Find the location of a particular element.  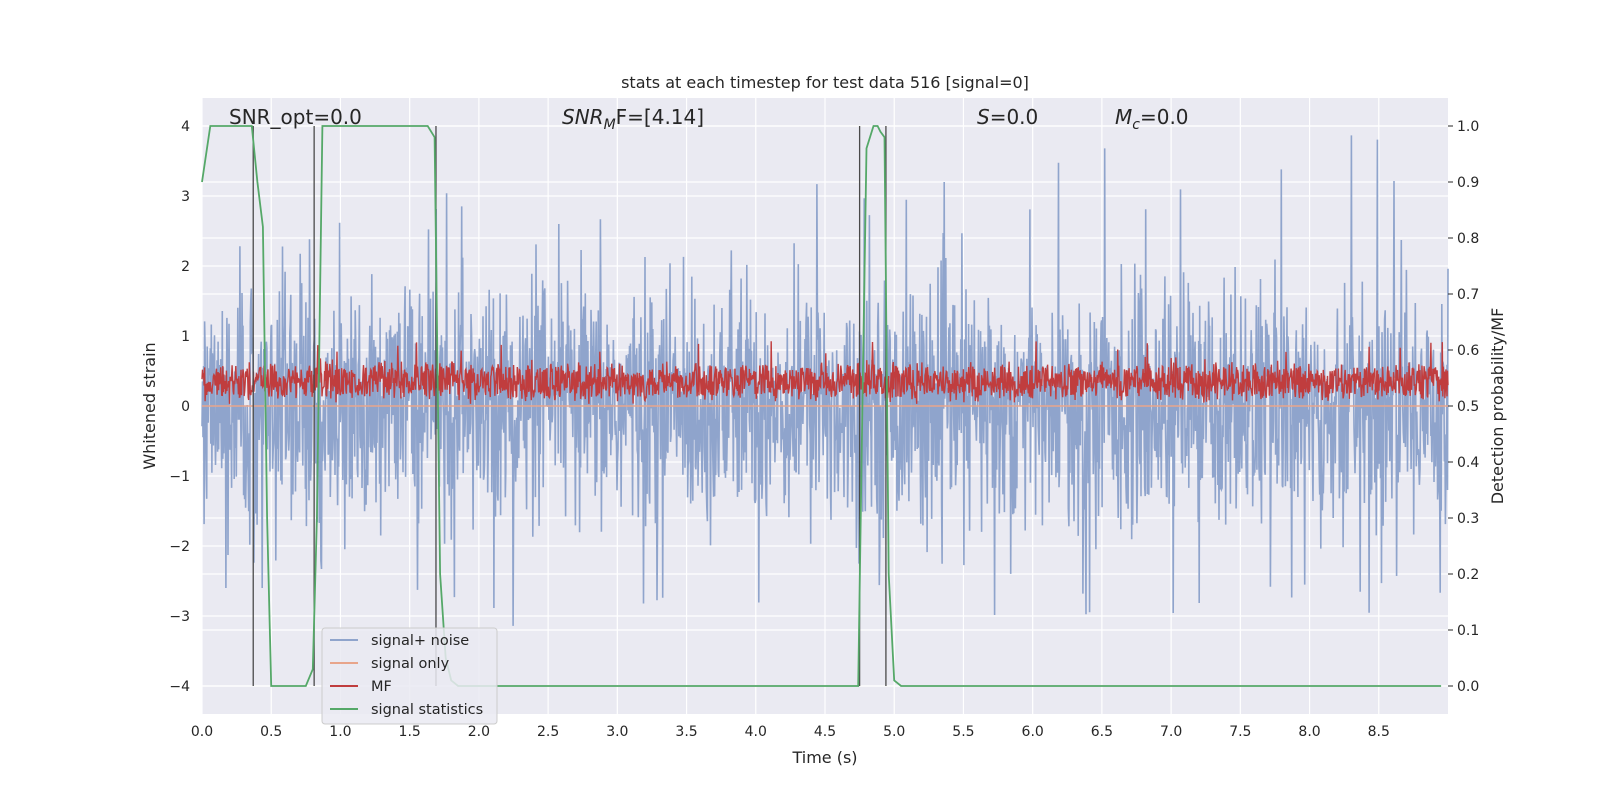

x-tick-label: 4.5 is located at coordinates (825, 732).